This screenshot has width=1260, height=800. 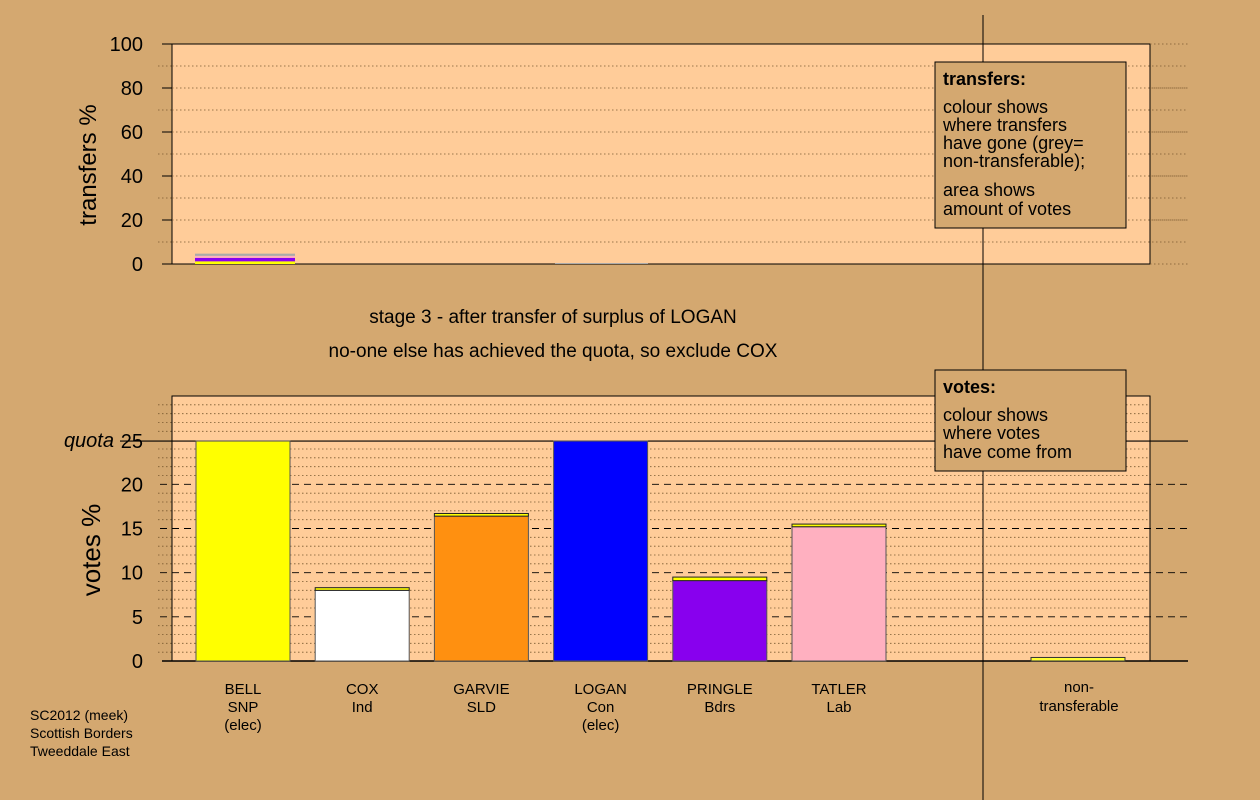 I want to click on footer-line: Scottish Borders, so click(x=81, y=733).